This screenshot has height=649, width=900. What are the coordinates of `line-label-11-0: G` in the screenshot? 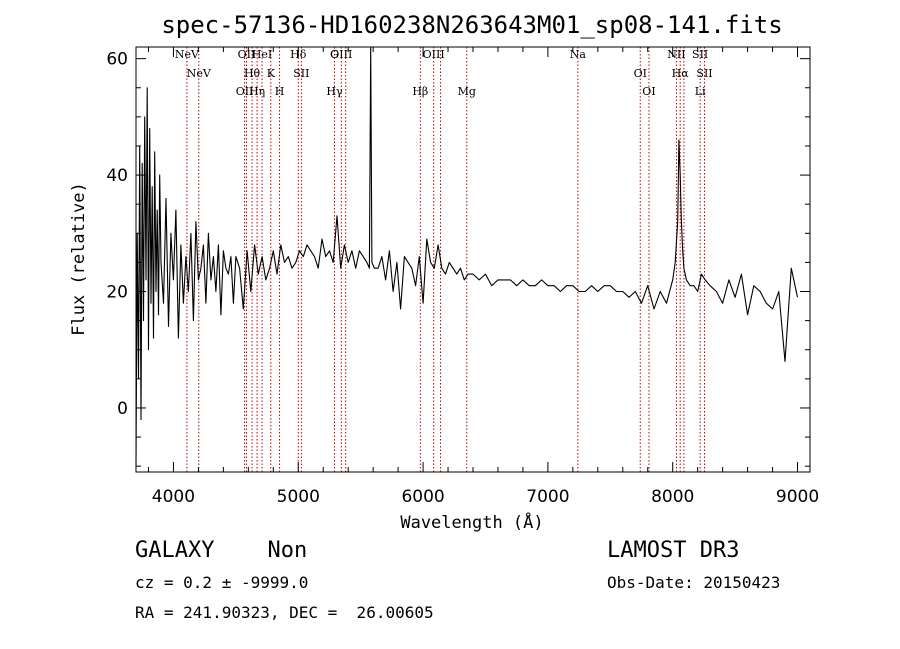 It's located at (334, 54).